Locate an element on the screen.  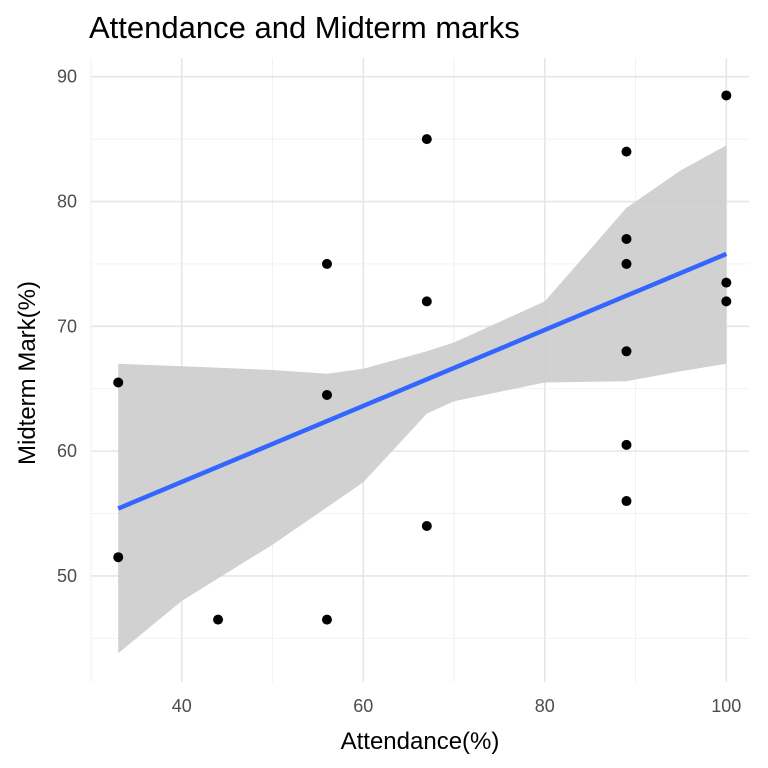
y-tick-labels: 50 60 70 80 90 is located at coordinates (67, 326).